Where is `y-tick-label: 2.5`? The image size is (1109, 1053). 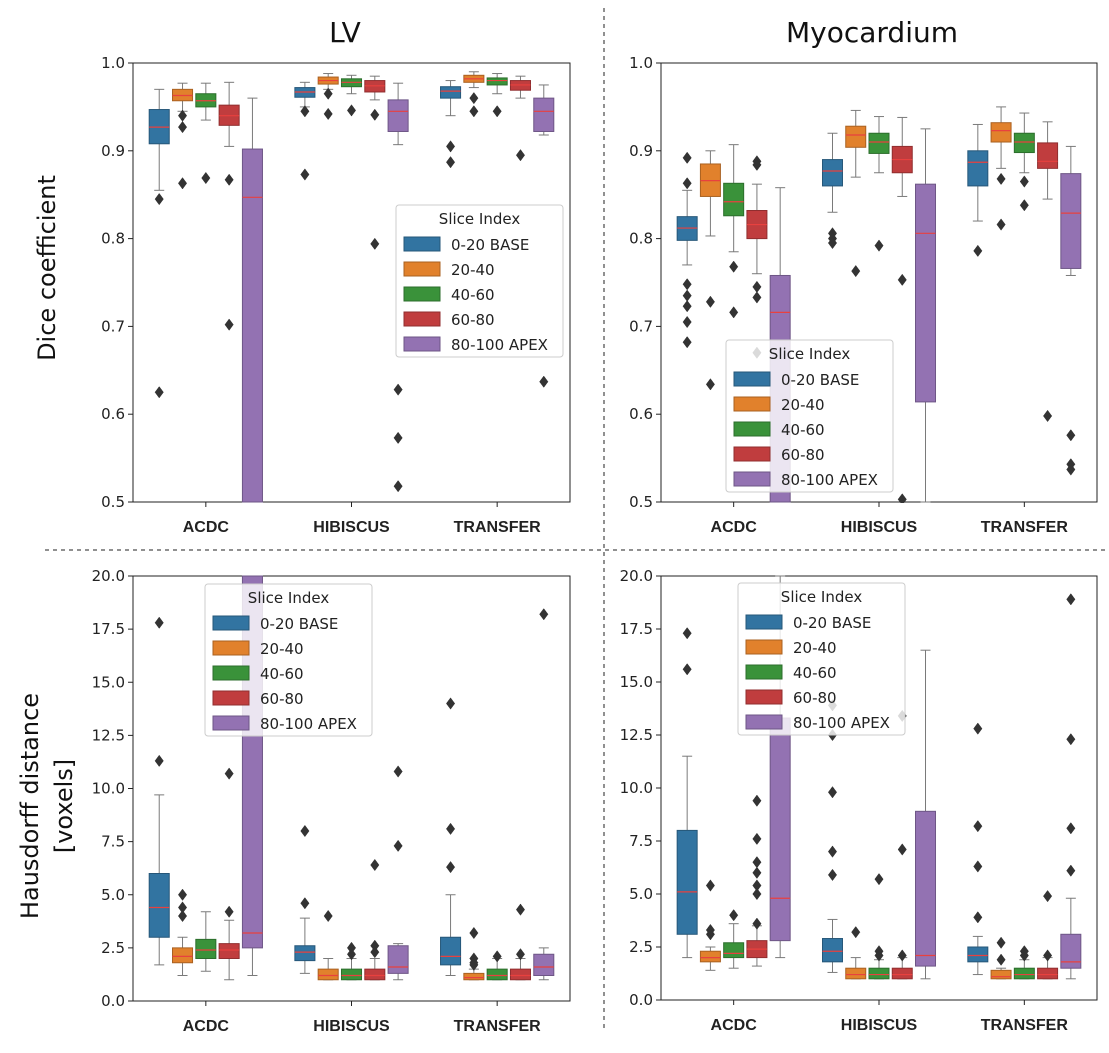
y-tick-label: 2.5 is located at coordinates (113, 948).